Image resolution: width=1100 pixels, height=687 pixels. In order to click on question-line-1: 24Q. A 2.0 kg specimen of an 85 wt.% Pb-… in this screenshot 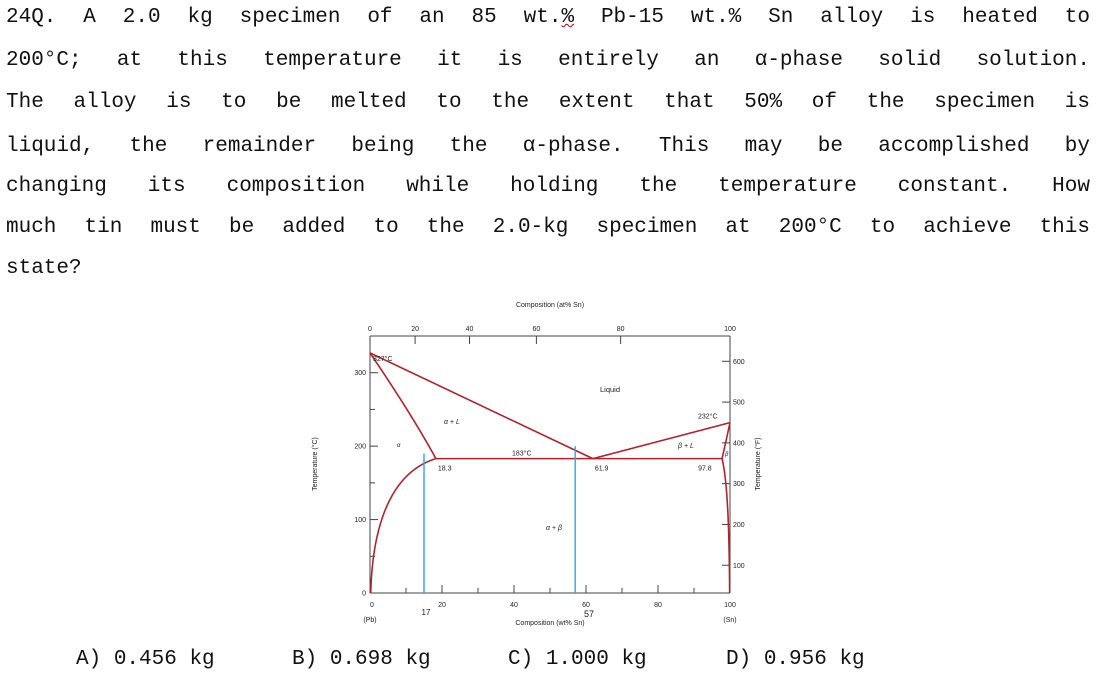, I will do `click(548, 18)`.